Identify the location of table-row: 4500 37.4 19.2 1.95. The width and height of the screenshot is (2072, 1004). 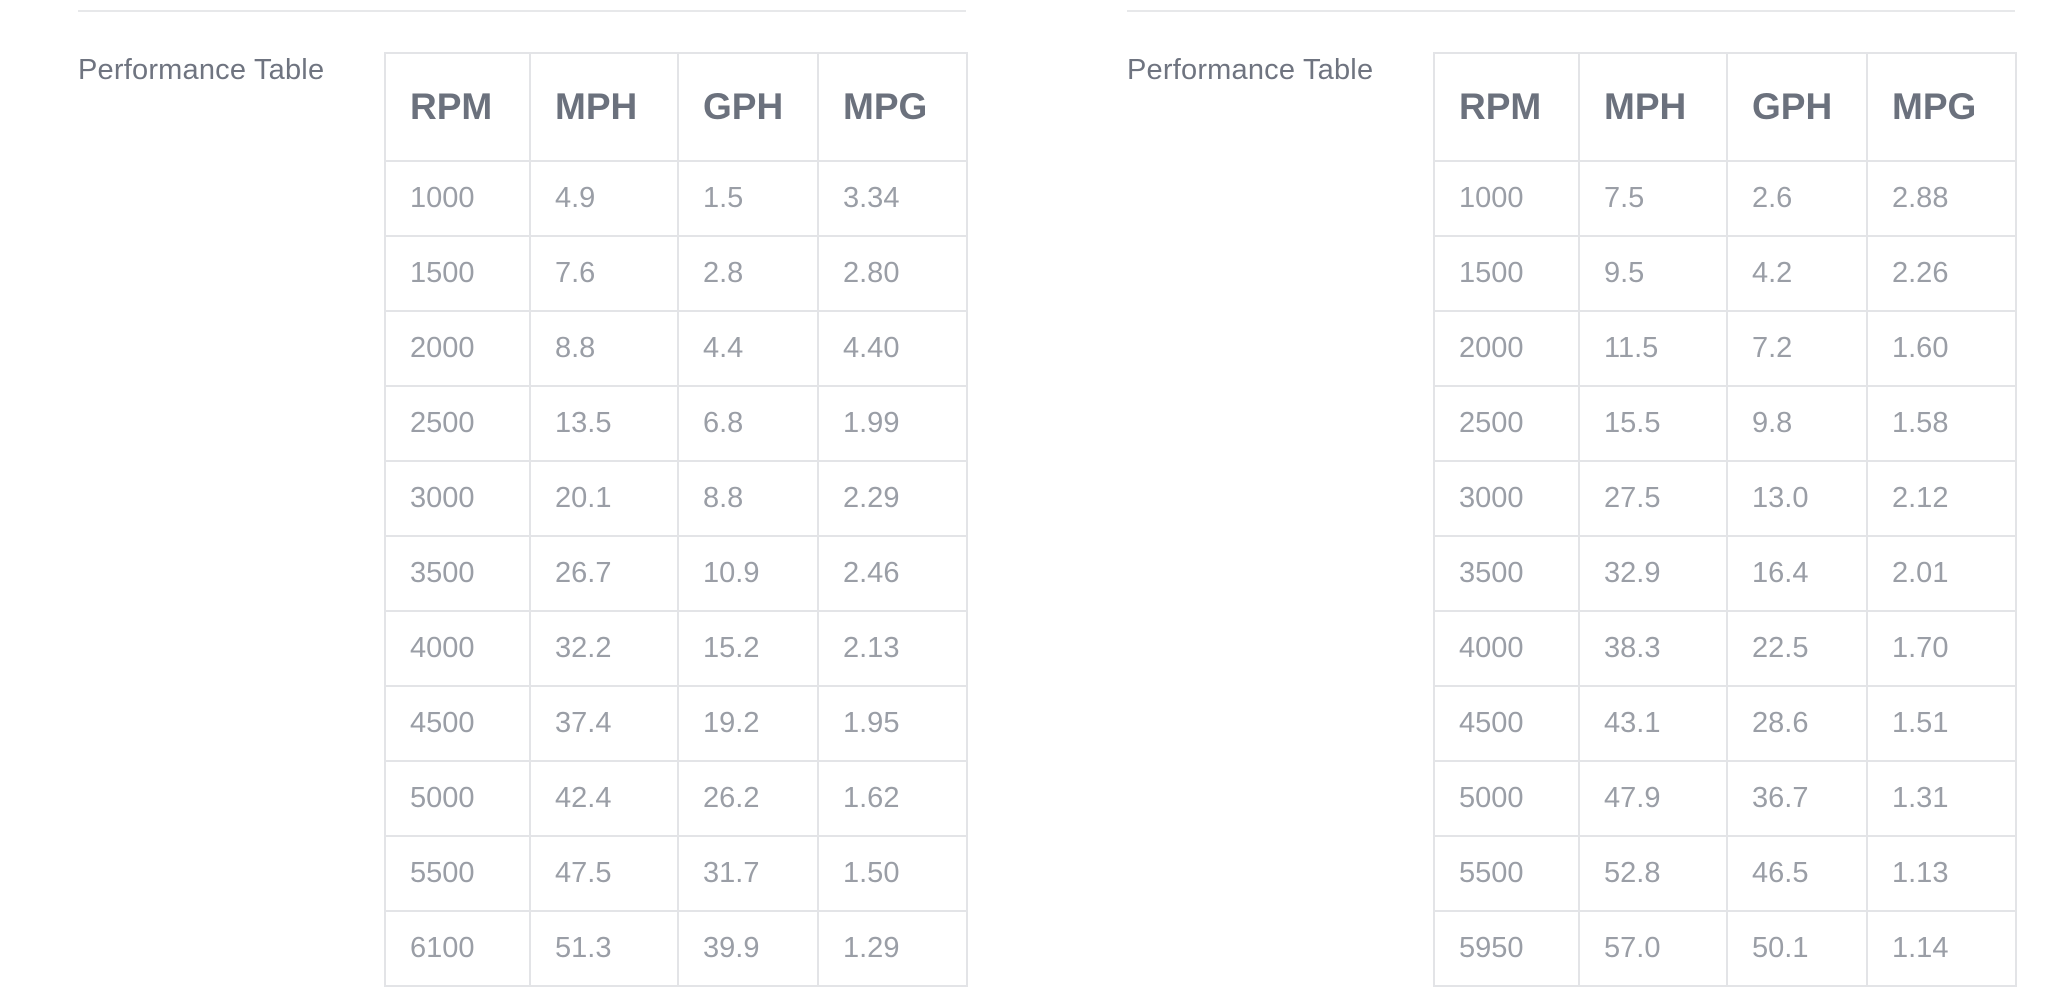
(676, 723).